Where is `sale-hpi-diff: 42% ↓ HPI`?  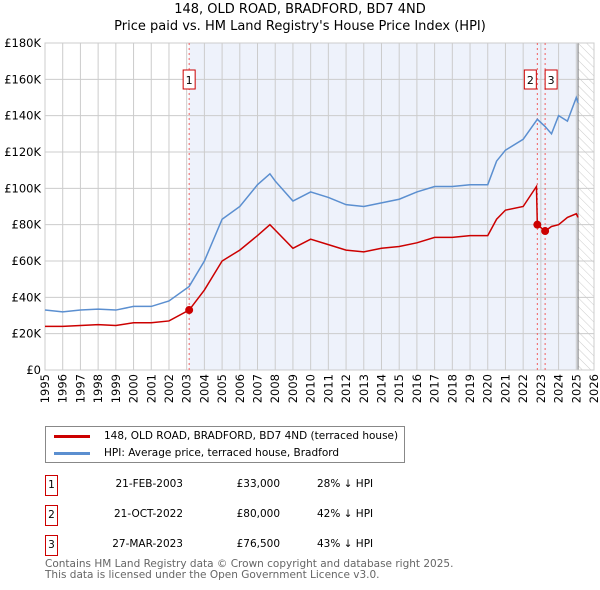 sale-hpi-diff: 42% ↓ HPI is located at coordinates (345, 514).